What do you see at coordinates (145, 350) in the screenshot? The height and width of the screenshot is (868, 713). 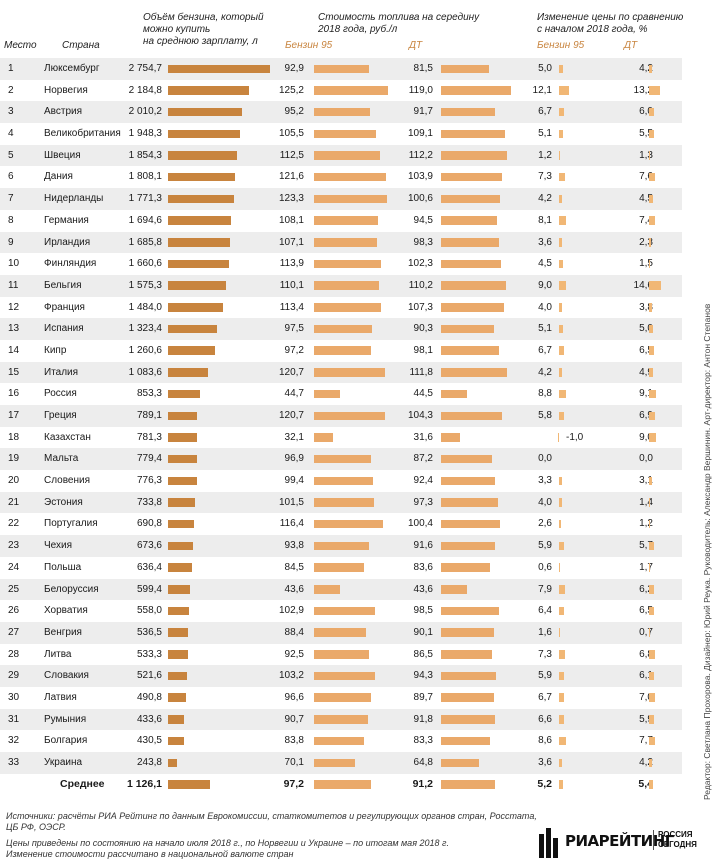 I see `volume-value: 1 260,6` at bounding box center [145, 350].